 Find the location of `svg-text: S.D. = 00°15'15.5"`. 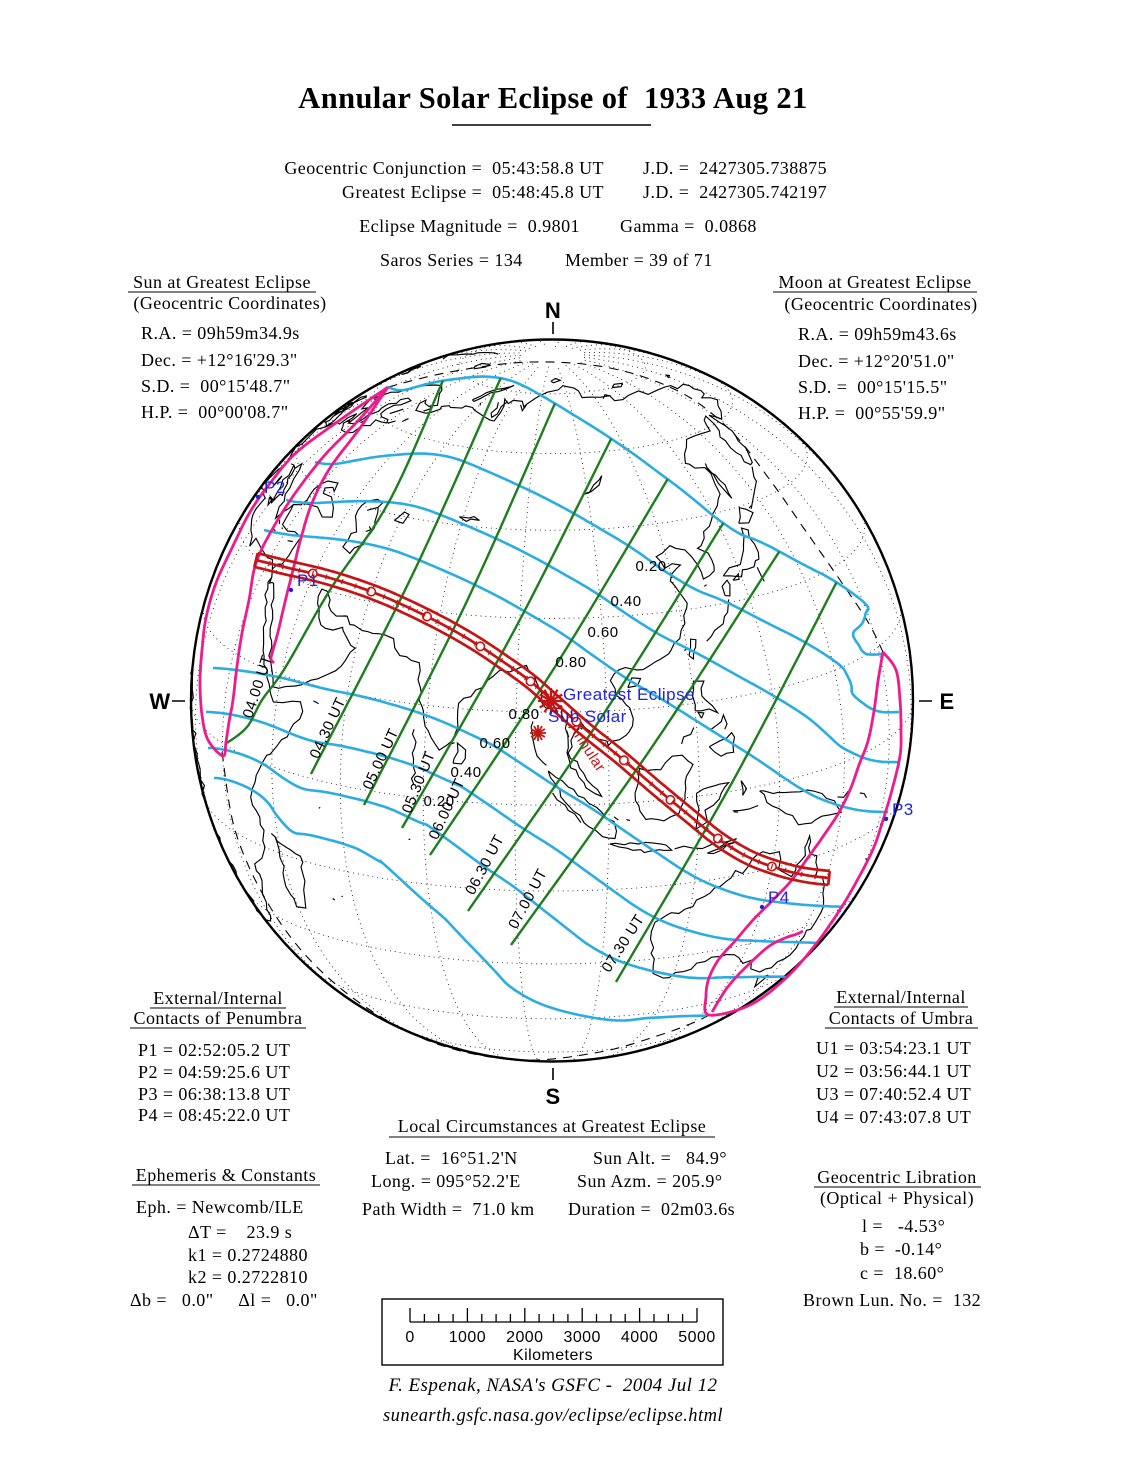

svg-text: S.D. = 00°15'15.5" is located at coordinates (873, 387).